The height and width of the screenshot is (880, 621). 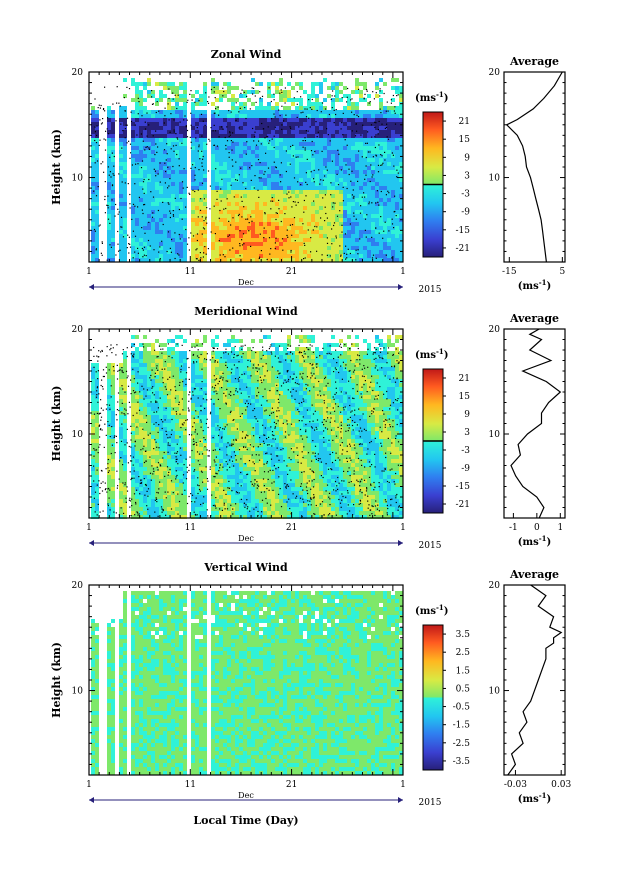 I want to click on colorbar-tick-label: 0.5, so click(x=463, y=689).